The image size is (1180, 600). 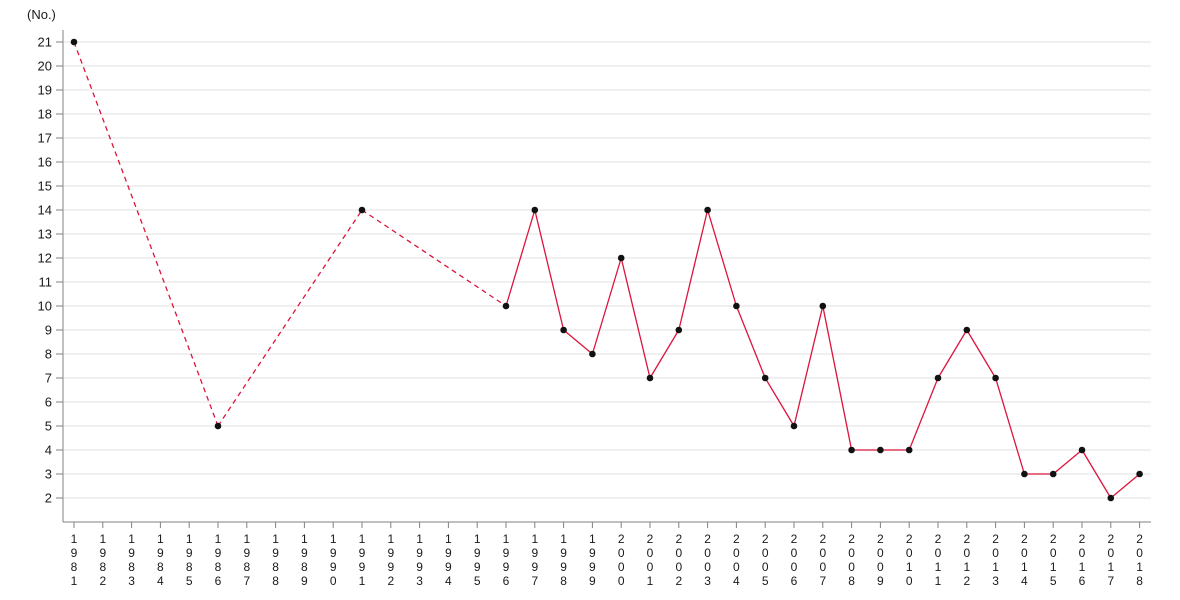 I want to click on y-tick-label: 11, so click(x=46, y=282).